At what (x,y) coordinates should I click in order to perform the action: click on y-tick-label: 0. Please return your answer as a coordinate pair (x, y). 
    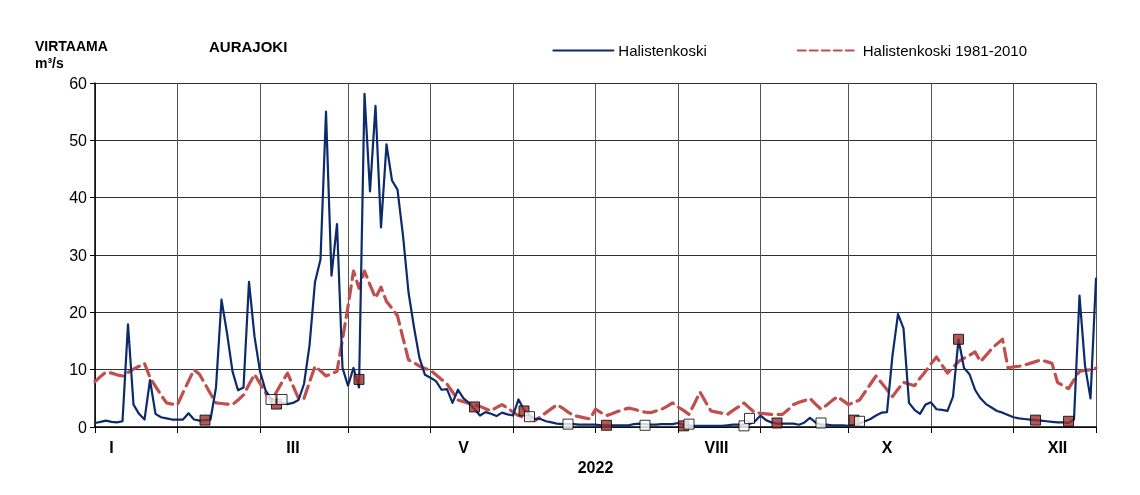
    Looking at the image, I should click on (83, 427).